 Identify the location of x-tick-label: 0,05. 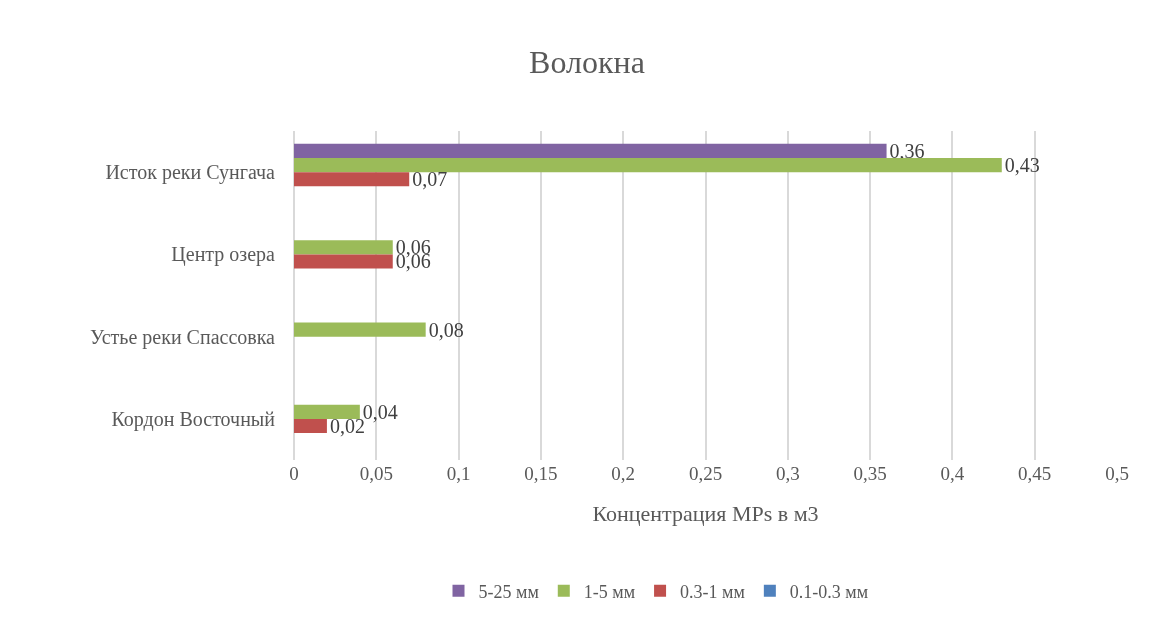
(376, 473).